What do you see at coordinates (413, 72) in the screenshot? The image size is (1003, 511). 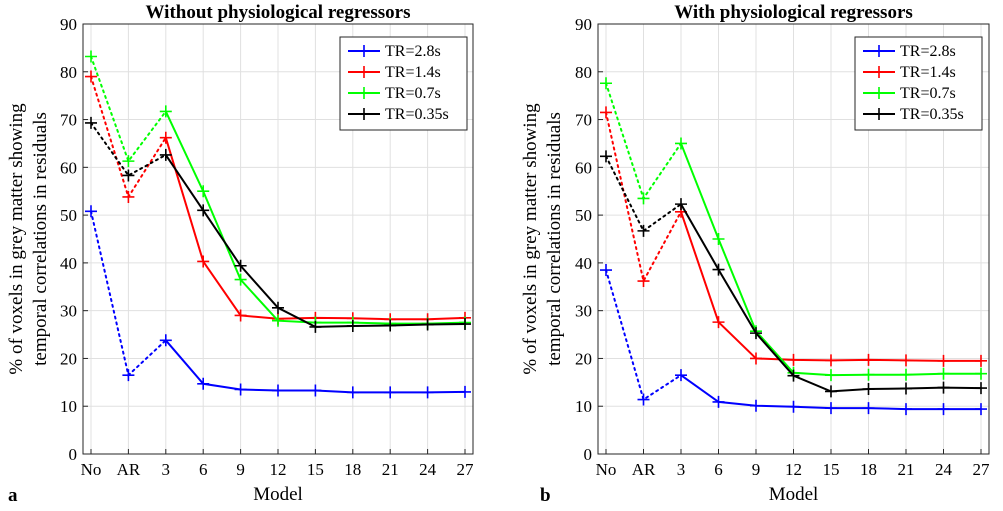 I see `legend-label: TR=1.4s` at bounding box center [413, 72].